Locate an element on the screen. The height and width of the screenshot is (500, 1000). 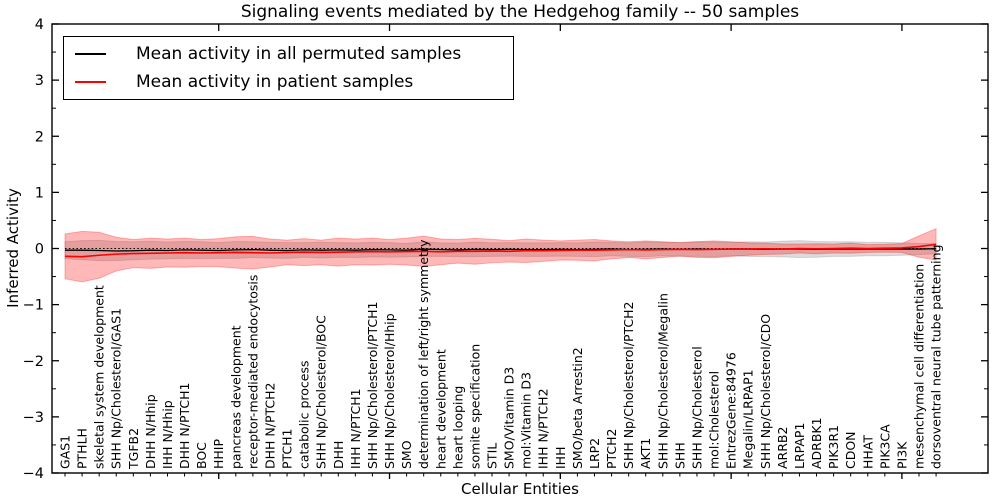
x-tick-label: IHH N/PTCH2 is located at coordinates (543, 428).